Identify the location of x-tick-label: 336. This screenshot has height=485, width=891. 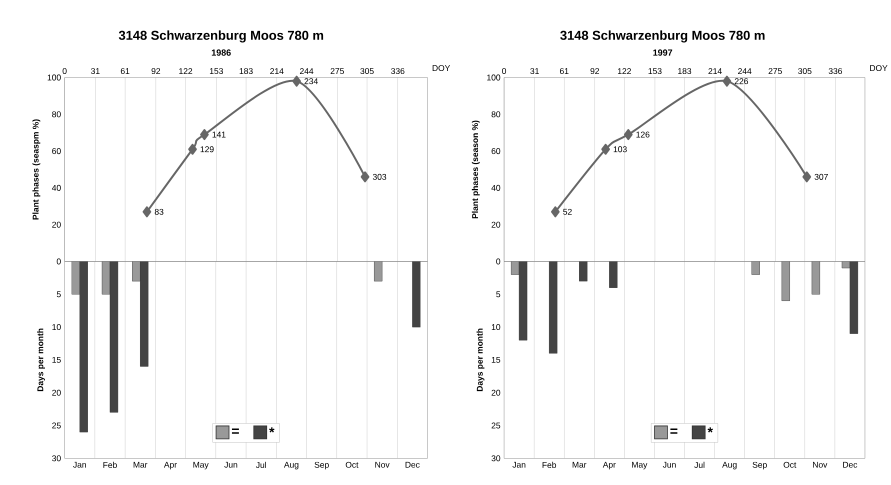
(397, 71).